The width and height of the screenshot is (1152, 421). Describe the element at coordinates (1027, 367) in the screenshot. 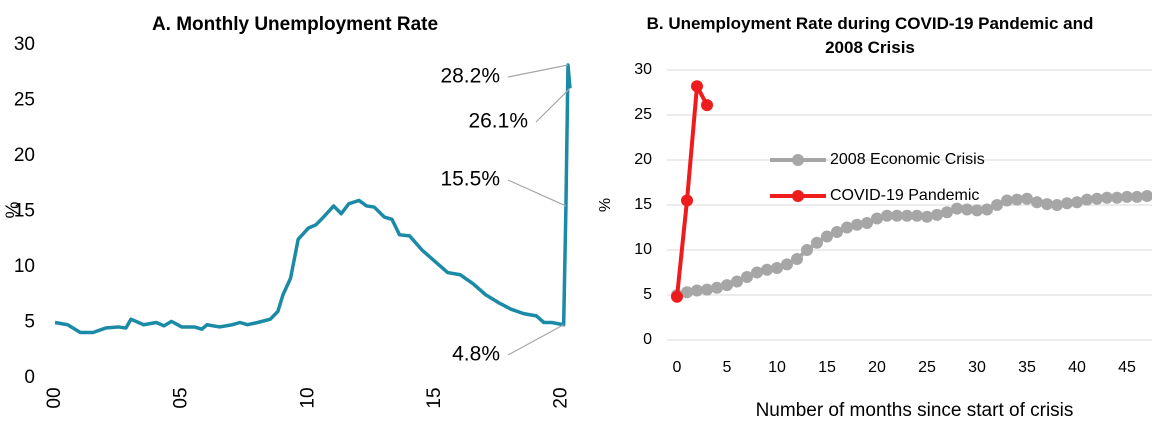

I see `x-tick-label: 35` at that location.